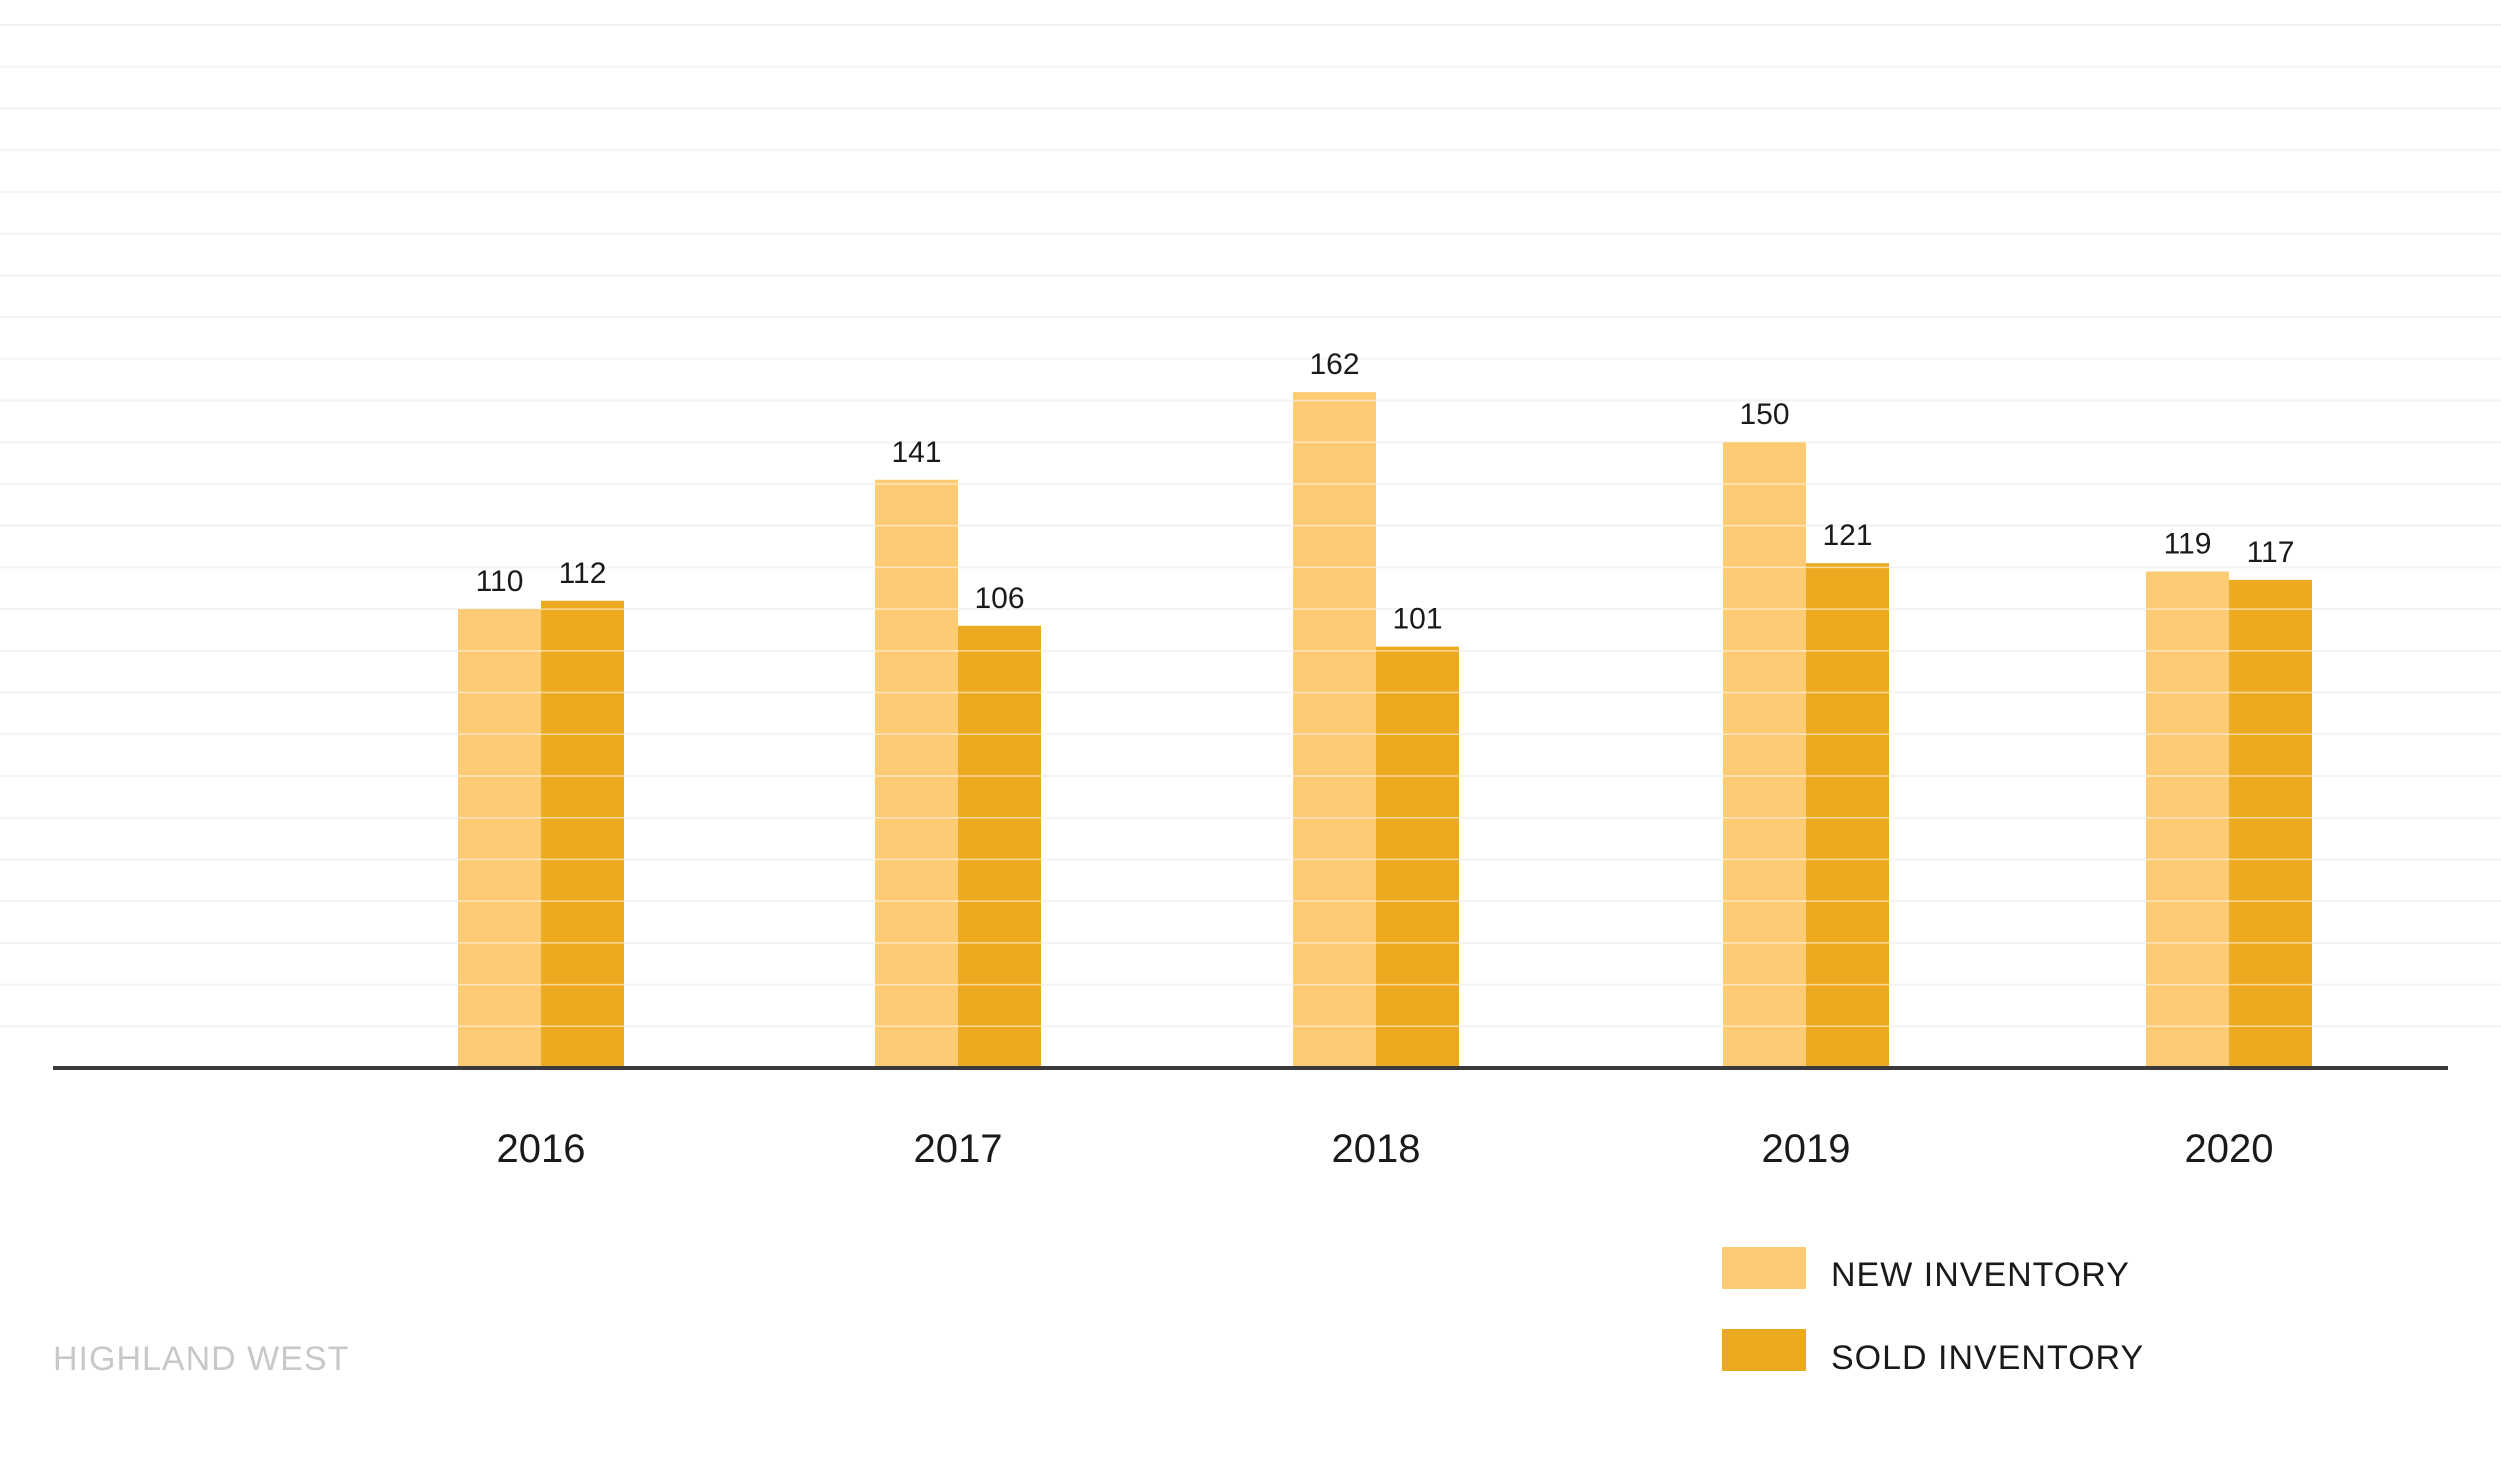  Describe the element at coordinates (1417, 619) in the screenshot. I see `value-label-sold-inventory-2018: 101` at that location.